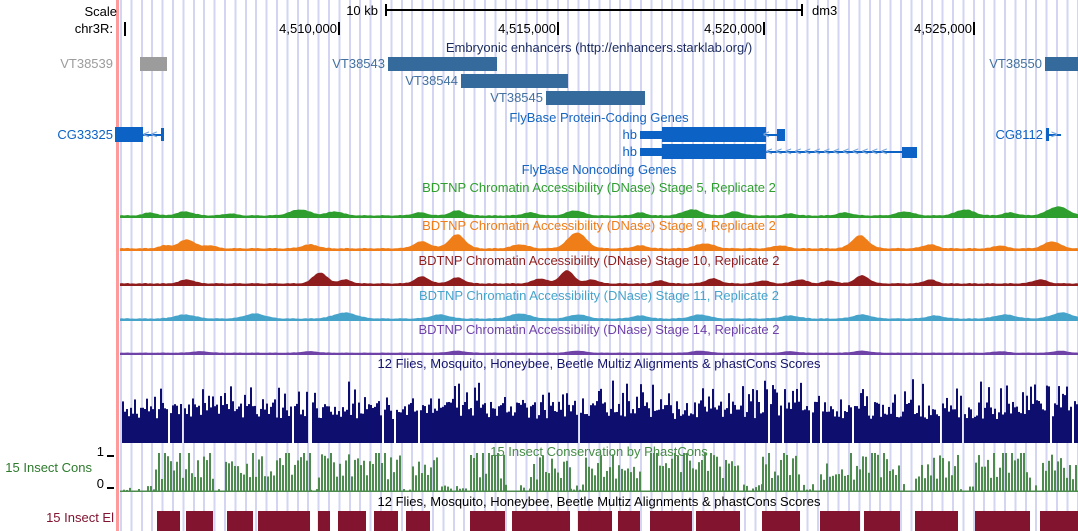 Image resolution: width=1078 pixels, height=531 pixels. What do you see at coordinates (599, 472) in the screenshot?
I see `phastcons-histogram` at bounding box center [599, 472].